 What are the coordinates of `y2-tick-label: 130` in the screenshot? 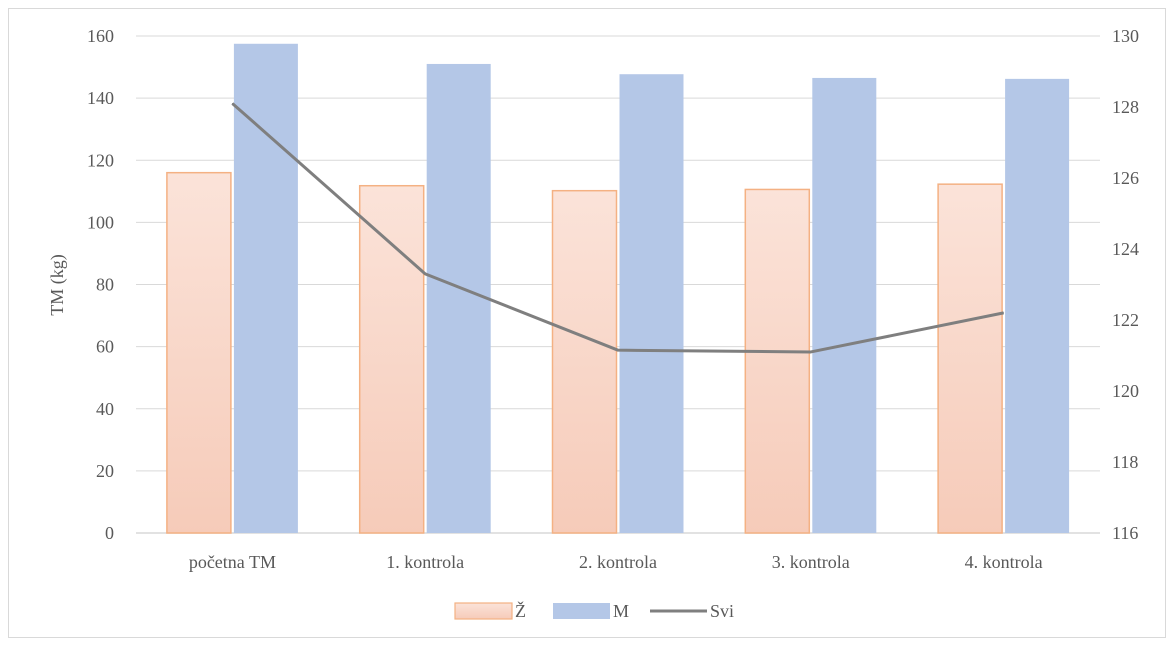 It's located at (1125, 36).